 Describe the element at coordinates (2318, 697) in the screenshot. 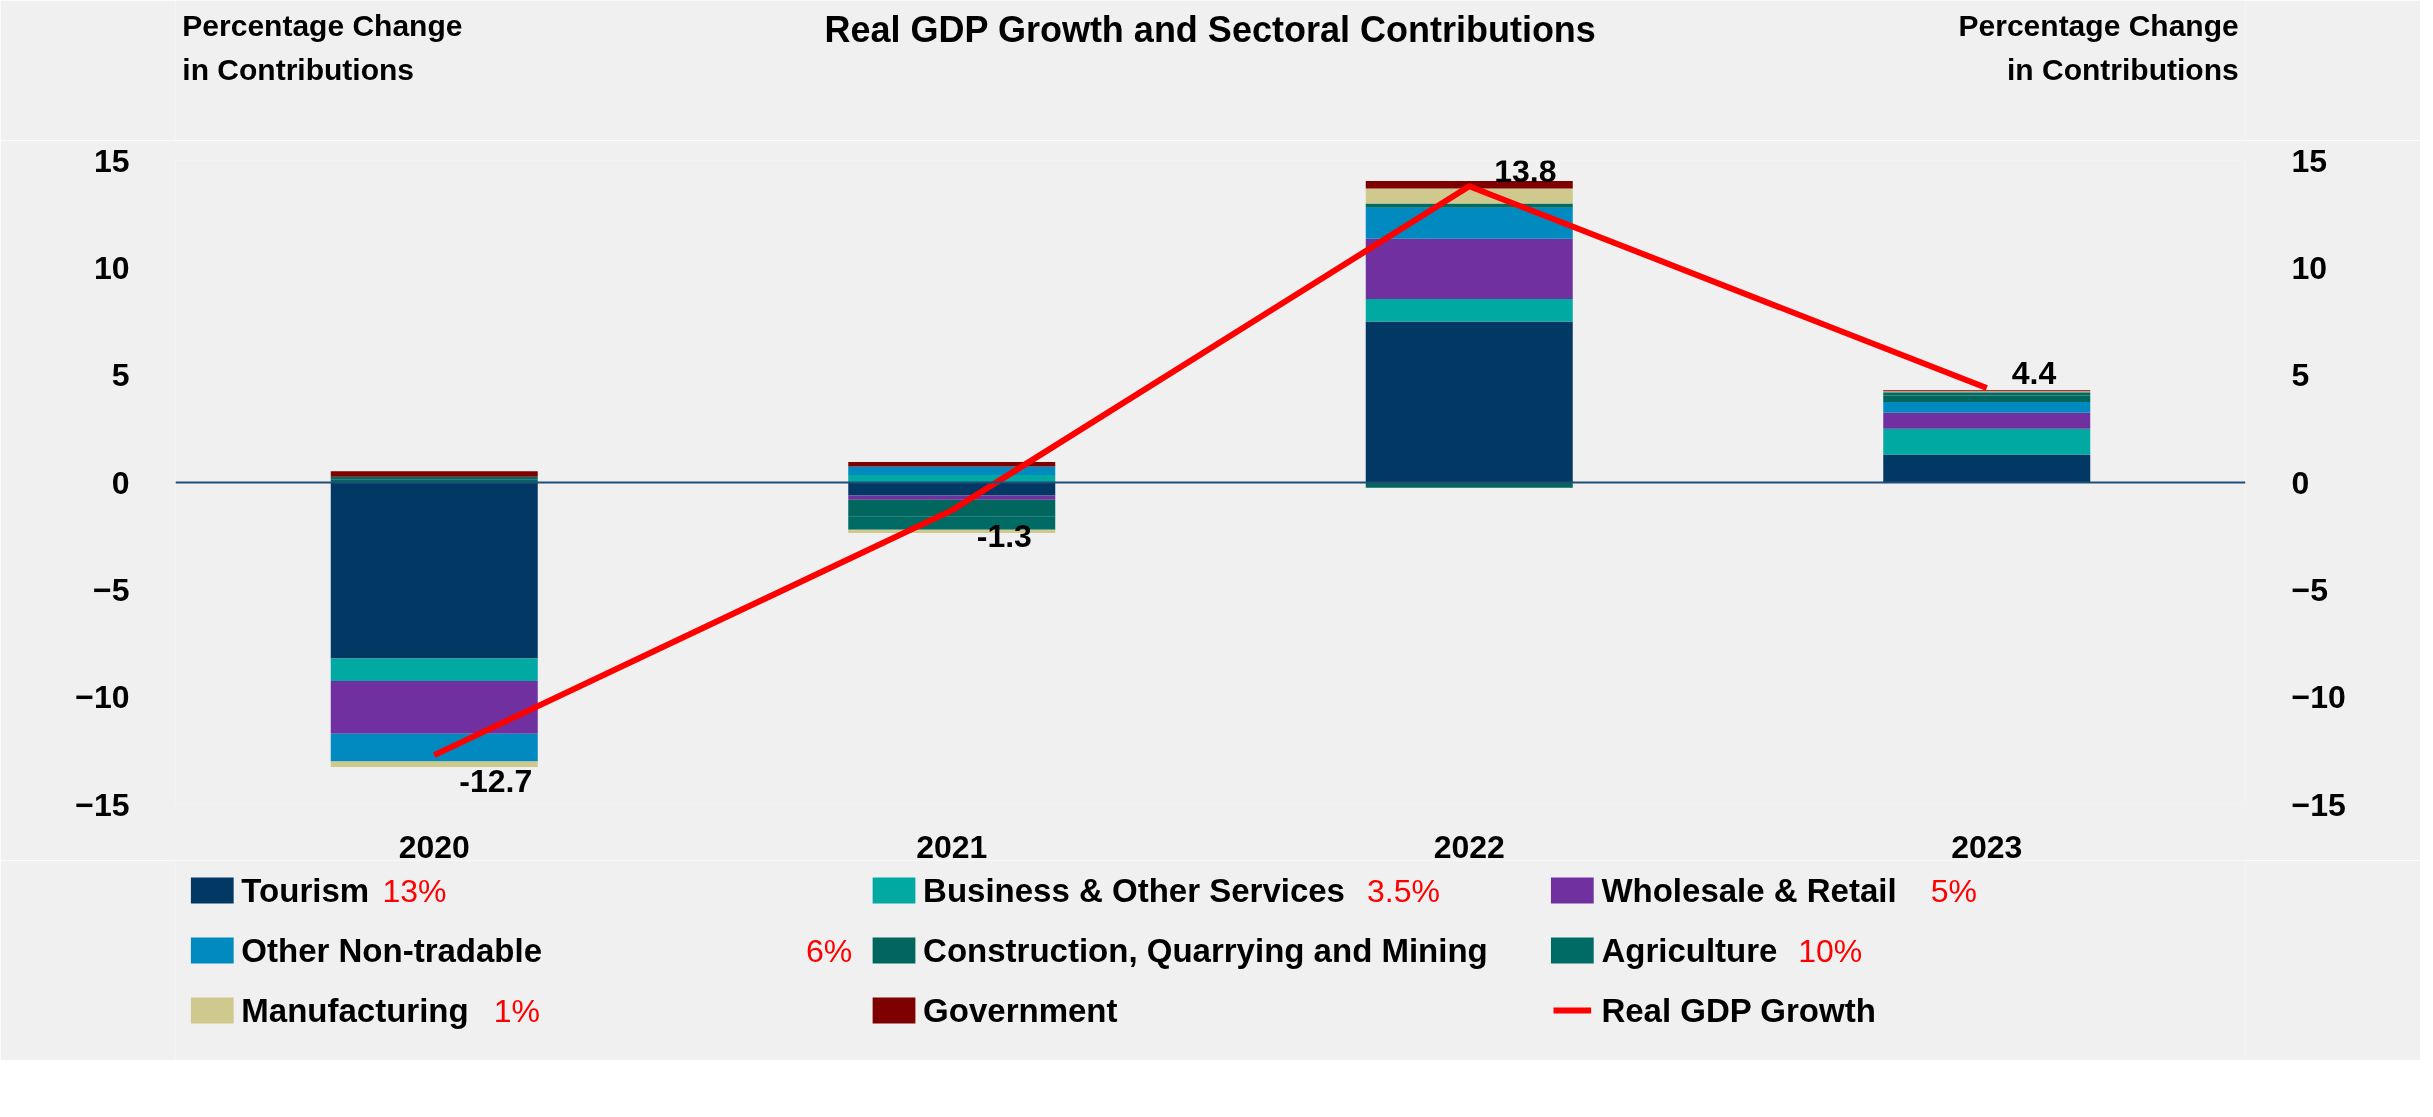

I see `y2-tick-label: −10` at that location.